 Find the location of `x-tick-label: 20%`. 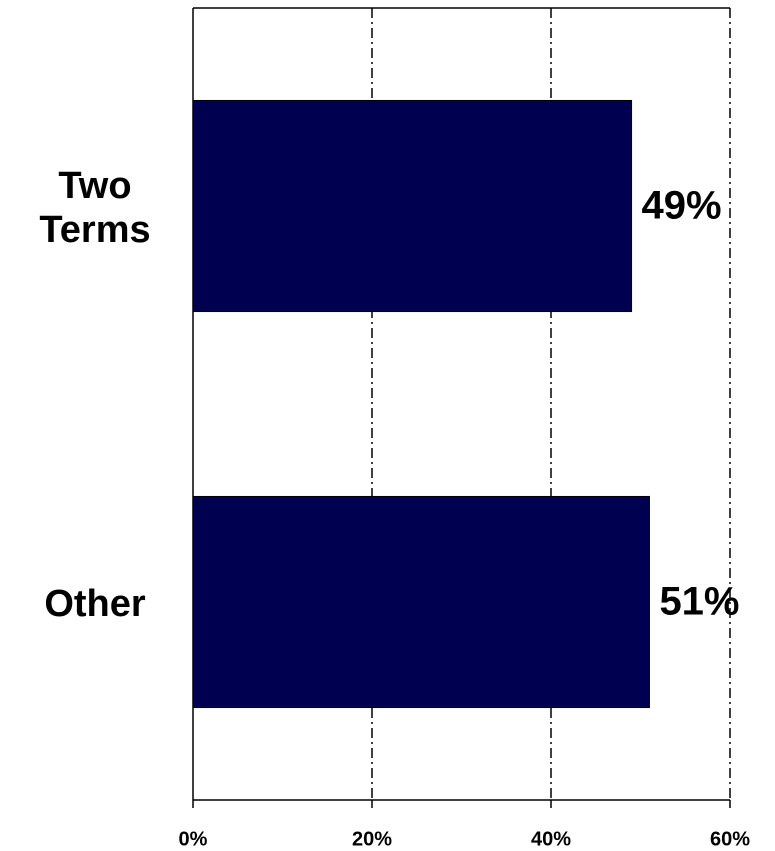

x-tick-label: 20% is located at coordinates (372, 839).